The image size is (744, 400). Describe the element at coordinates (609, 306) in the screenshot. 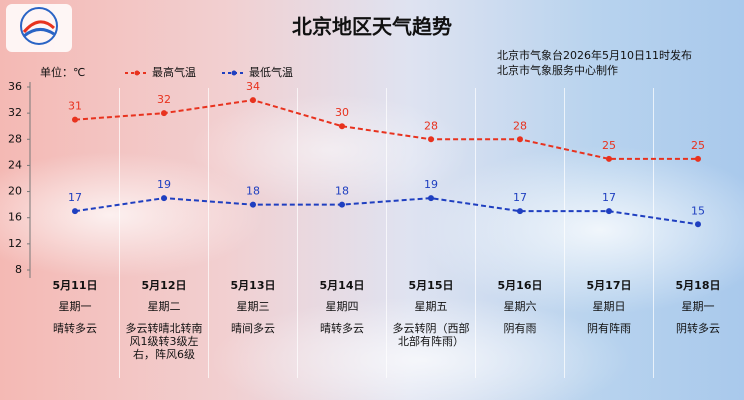

I see `weekday: 星期日` at that location.